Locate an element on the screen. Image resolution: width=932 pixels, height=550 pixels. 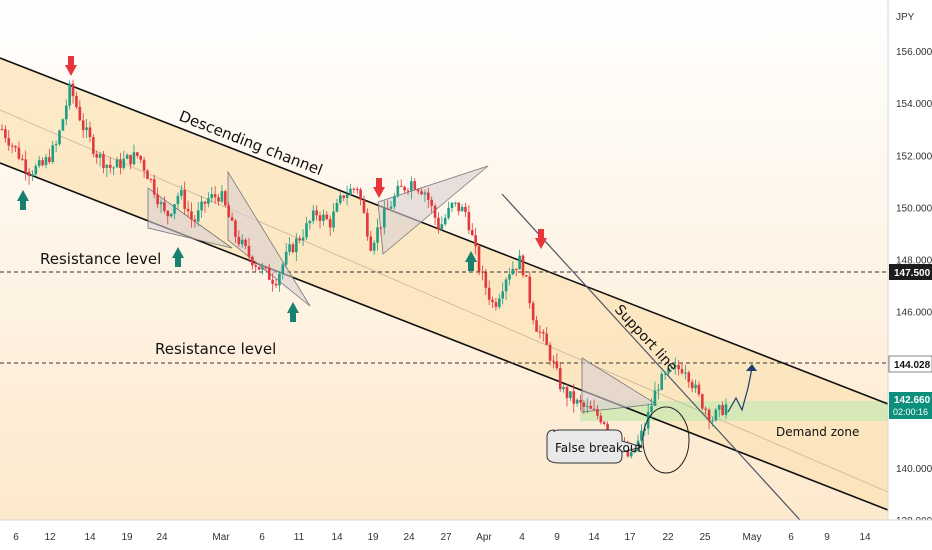
x-tick-label: Mar is located at coordinates (221, 537).